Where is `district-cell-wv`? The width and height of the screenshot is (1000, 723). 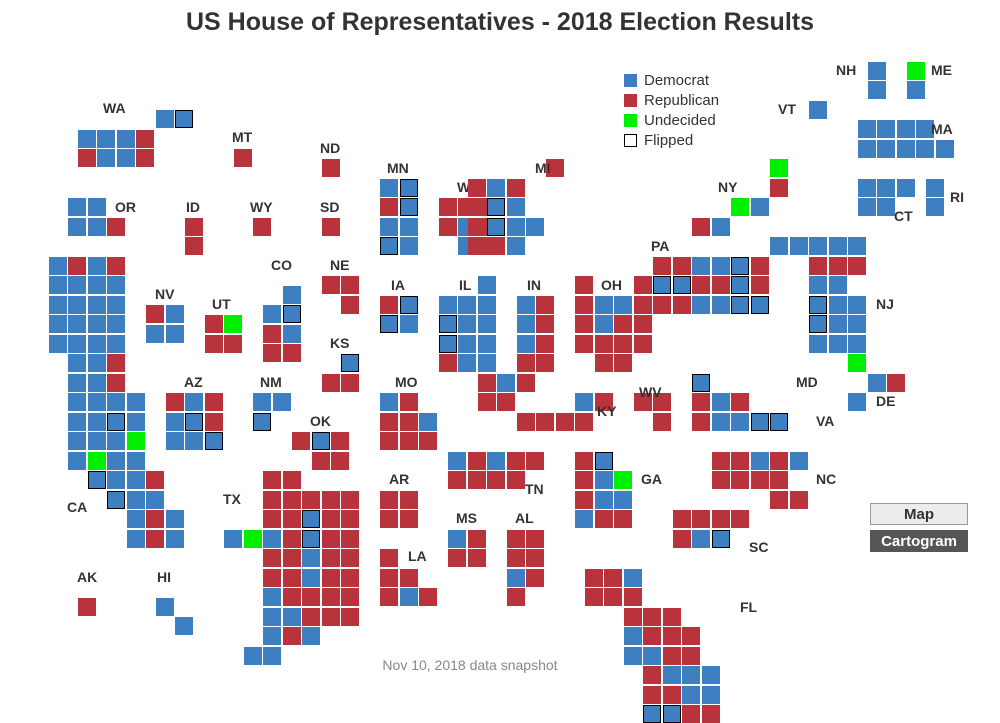 district-cell-wv is located at coordinates (642, 402).